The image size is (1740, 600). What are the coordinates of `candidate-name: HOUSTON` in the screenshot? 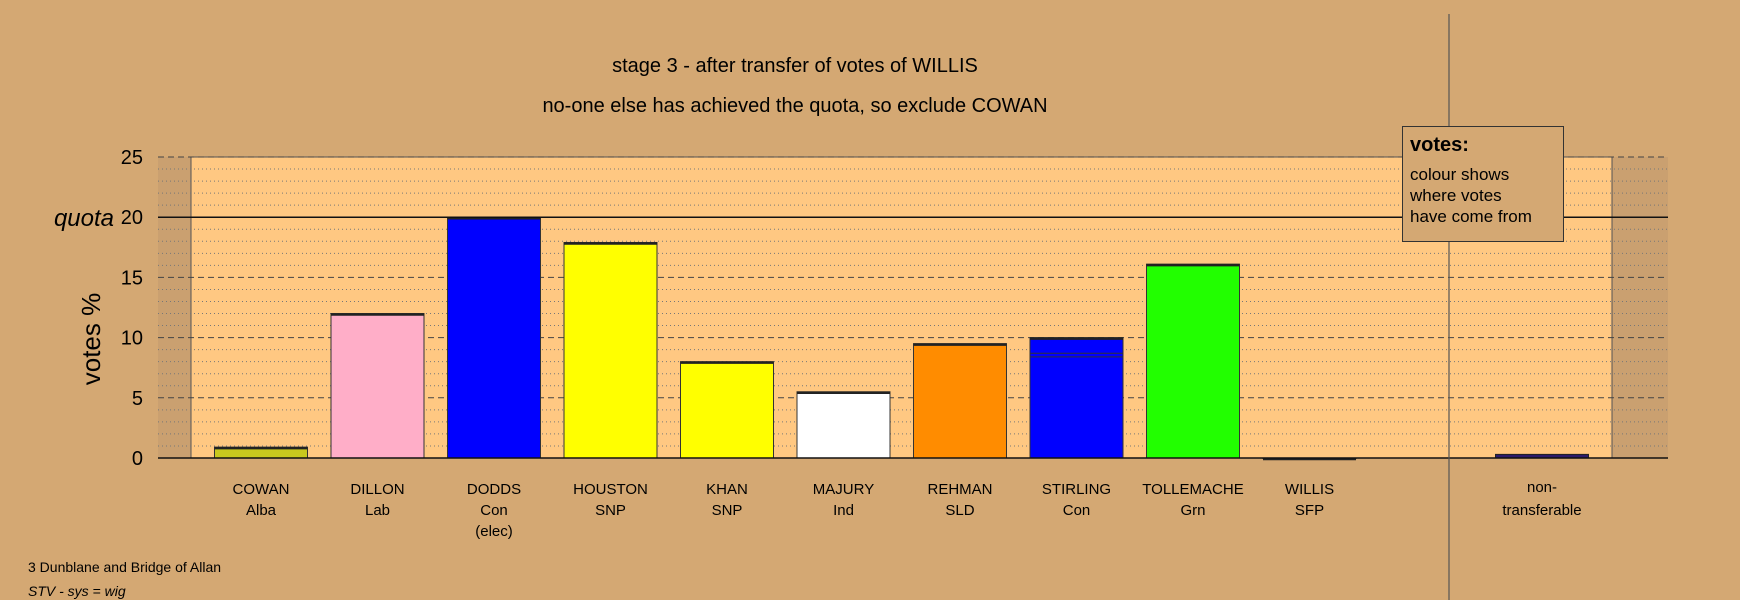 It's located at (610, 489).